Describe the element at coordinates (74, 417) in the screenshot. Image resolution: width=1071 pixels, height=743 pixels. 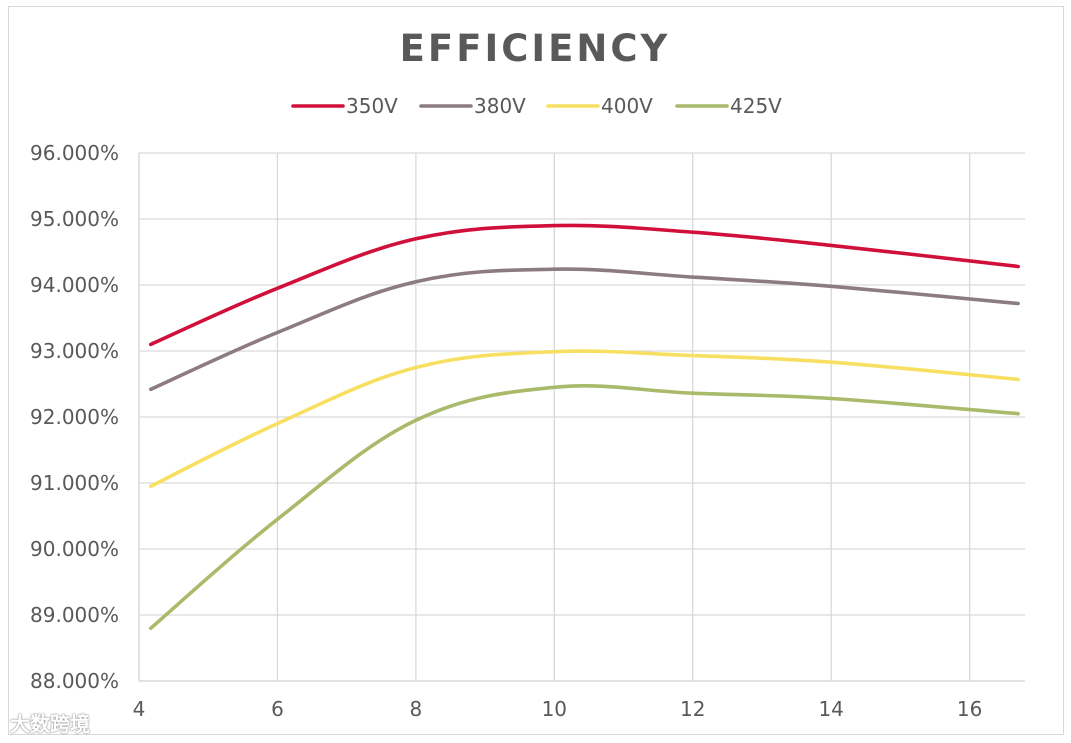
I see `y-tick-label: 92.000%` at that location.